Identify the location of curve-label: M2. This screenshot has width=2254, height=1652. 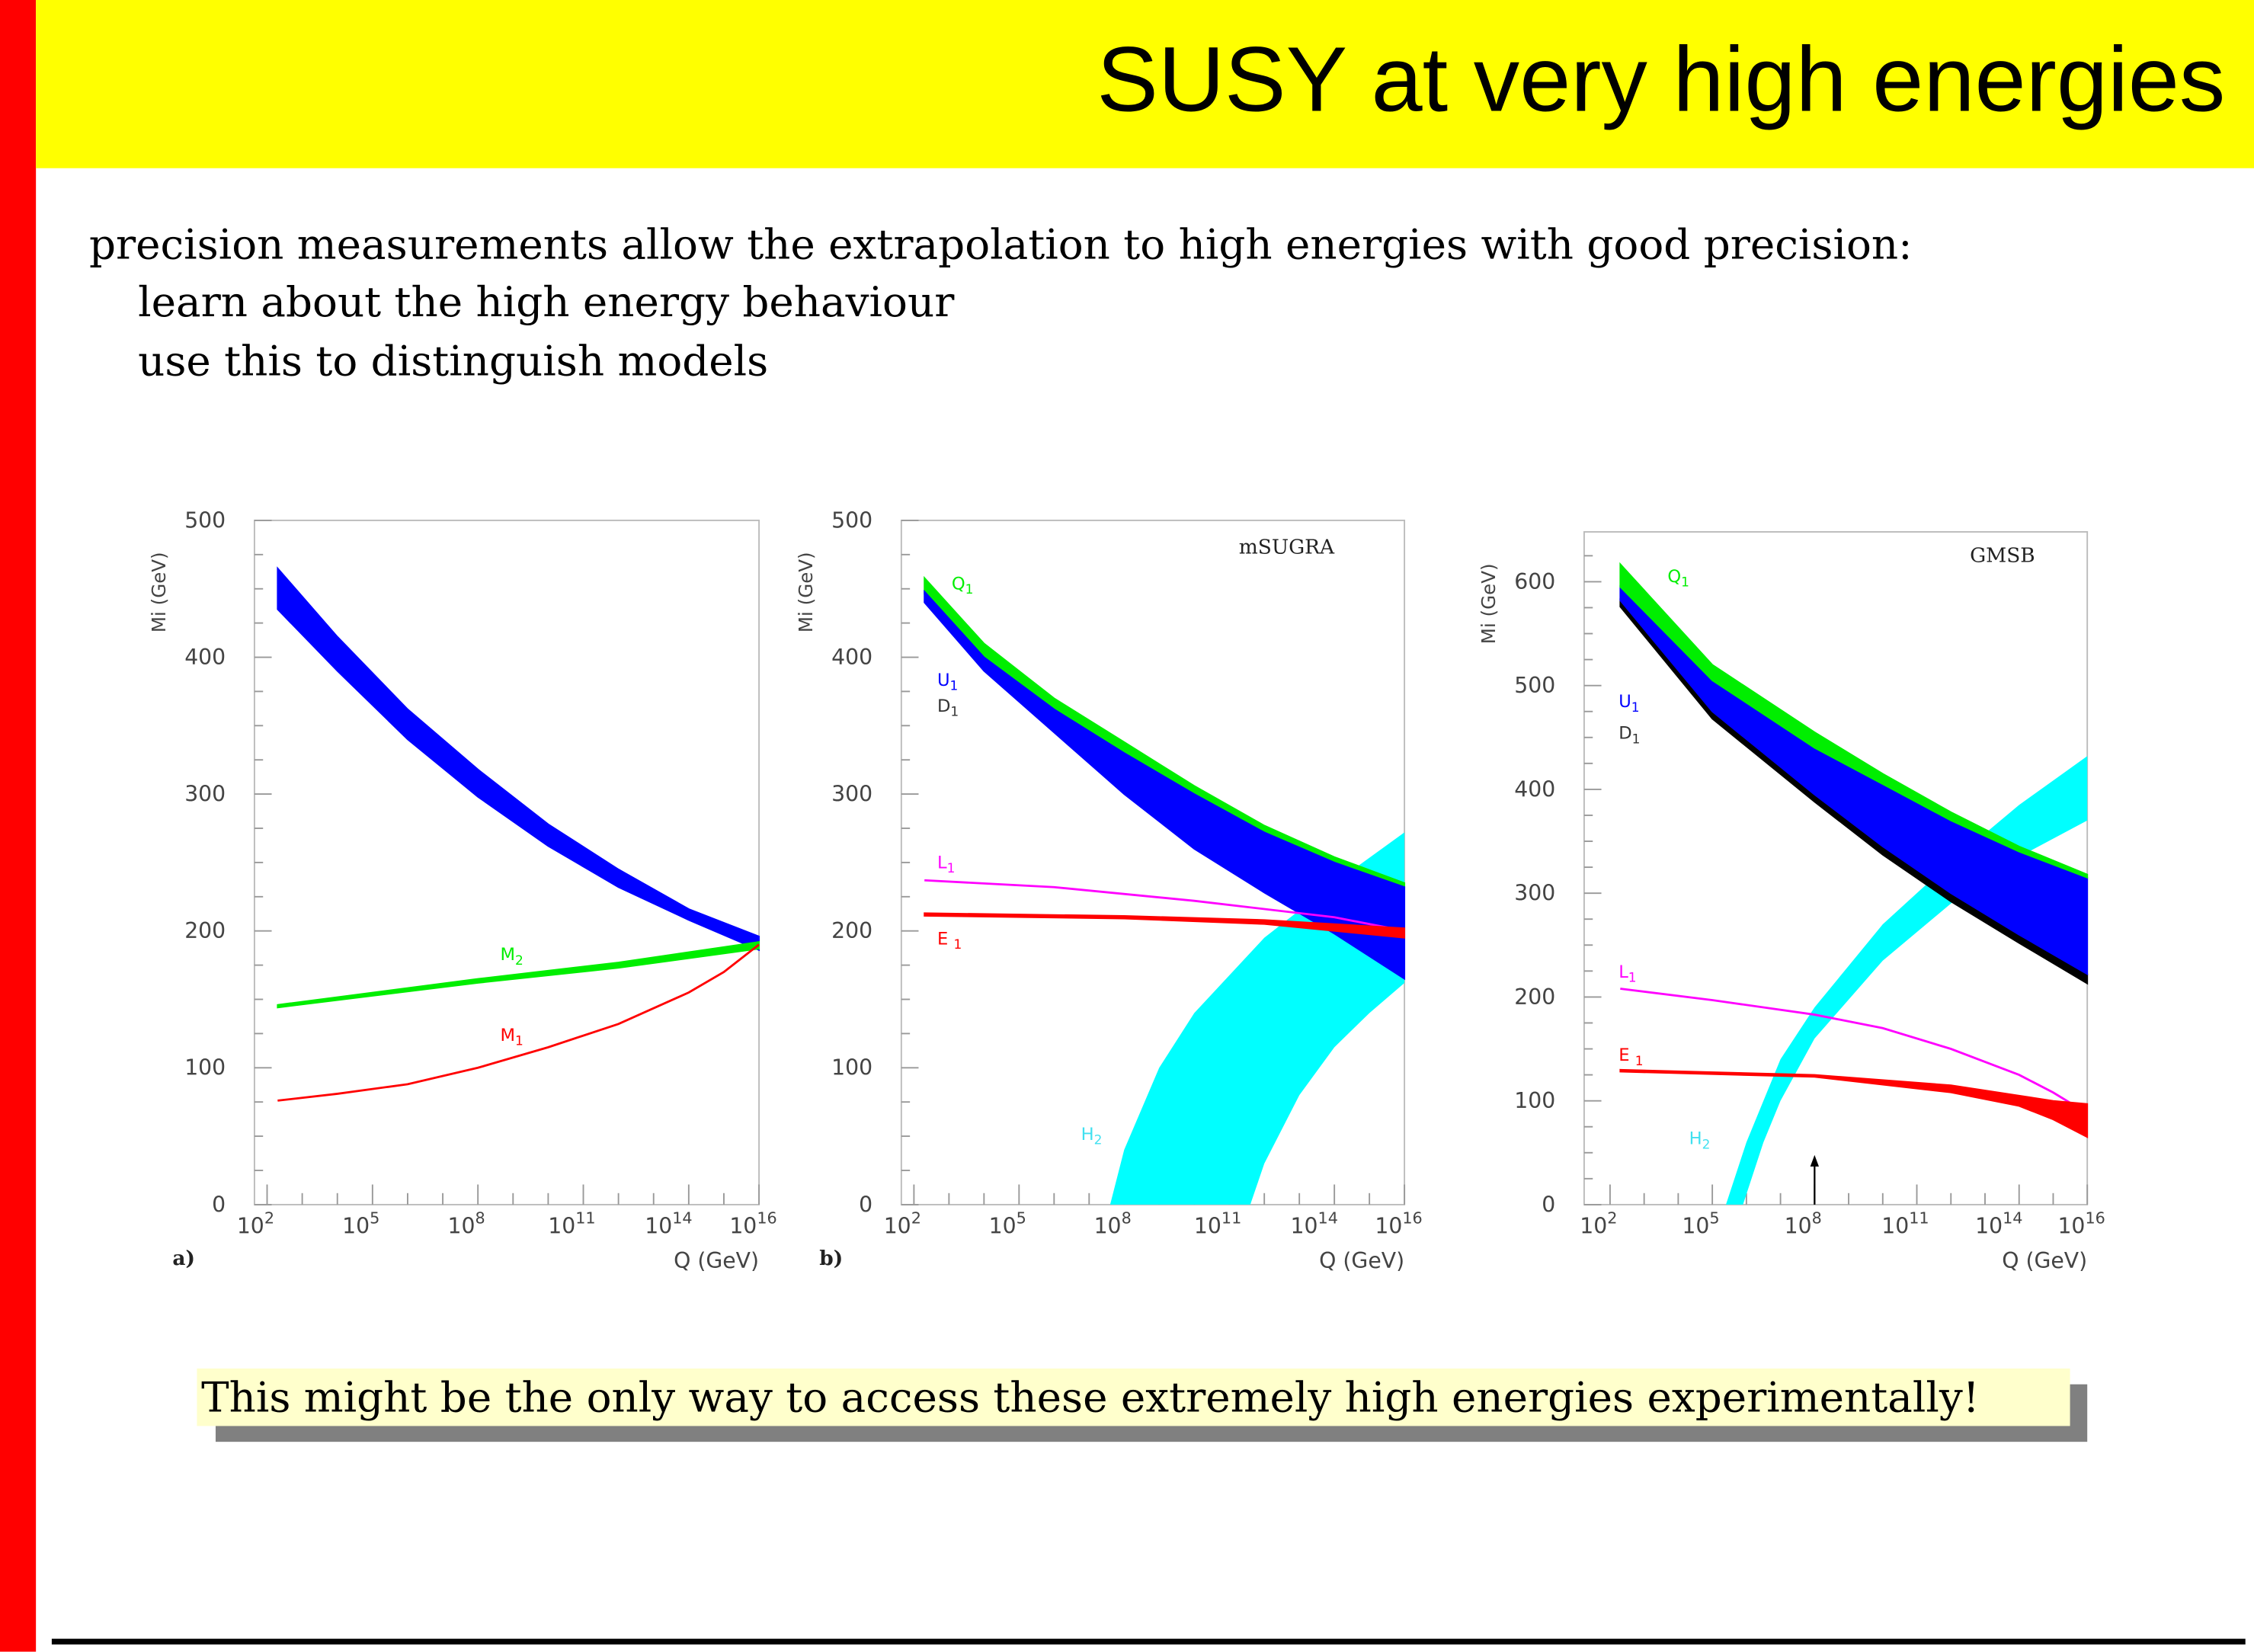
(512, 956).